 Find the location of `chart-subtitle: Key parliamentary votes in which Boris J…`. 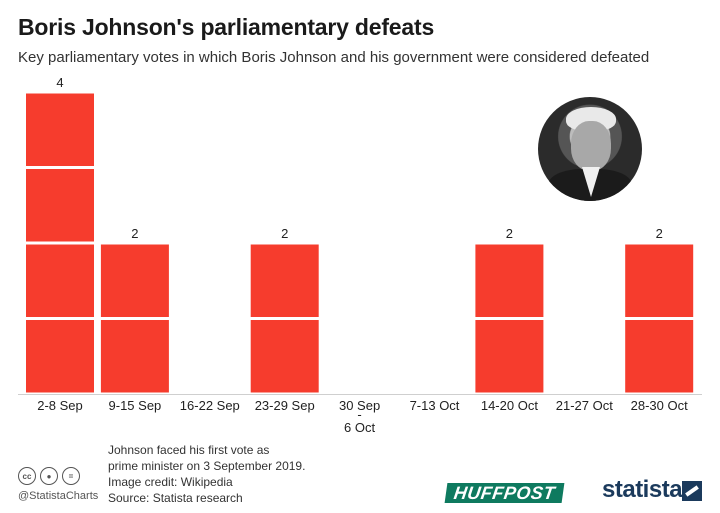

chart-subtitle: Key parliamentary votes in which Boris J… is located at coordinates (334, 57).